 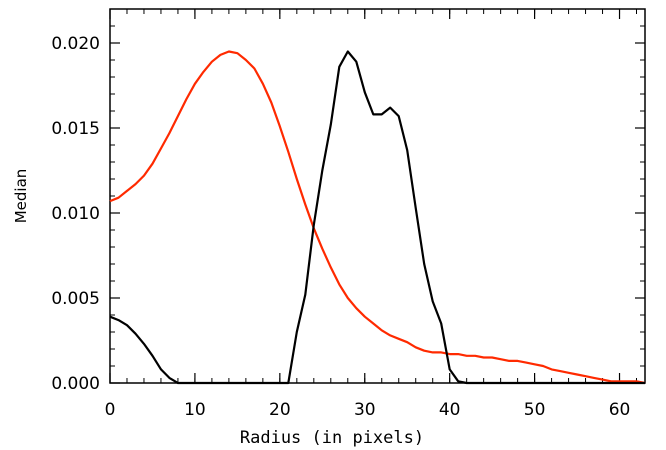 What do you see at coordinates (620, 410) in the screenshot?
I see `x-tick-label: 60` at bounding box center [620, 410].